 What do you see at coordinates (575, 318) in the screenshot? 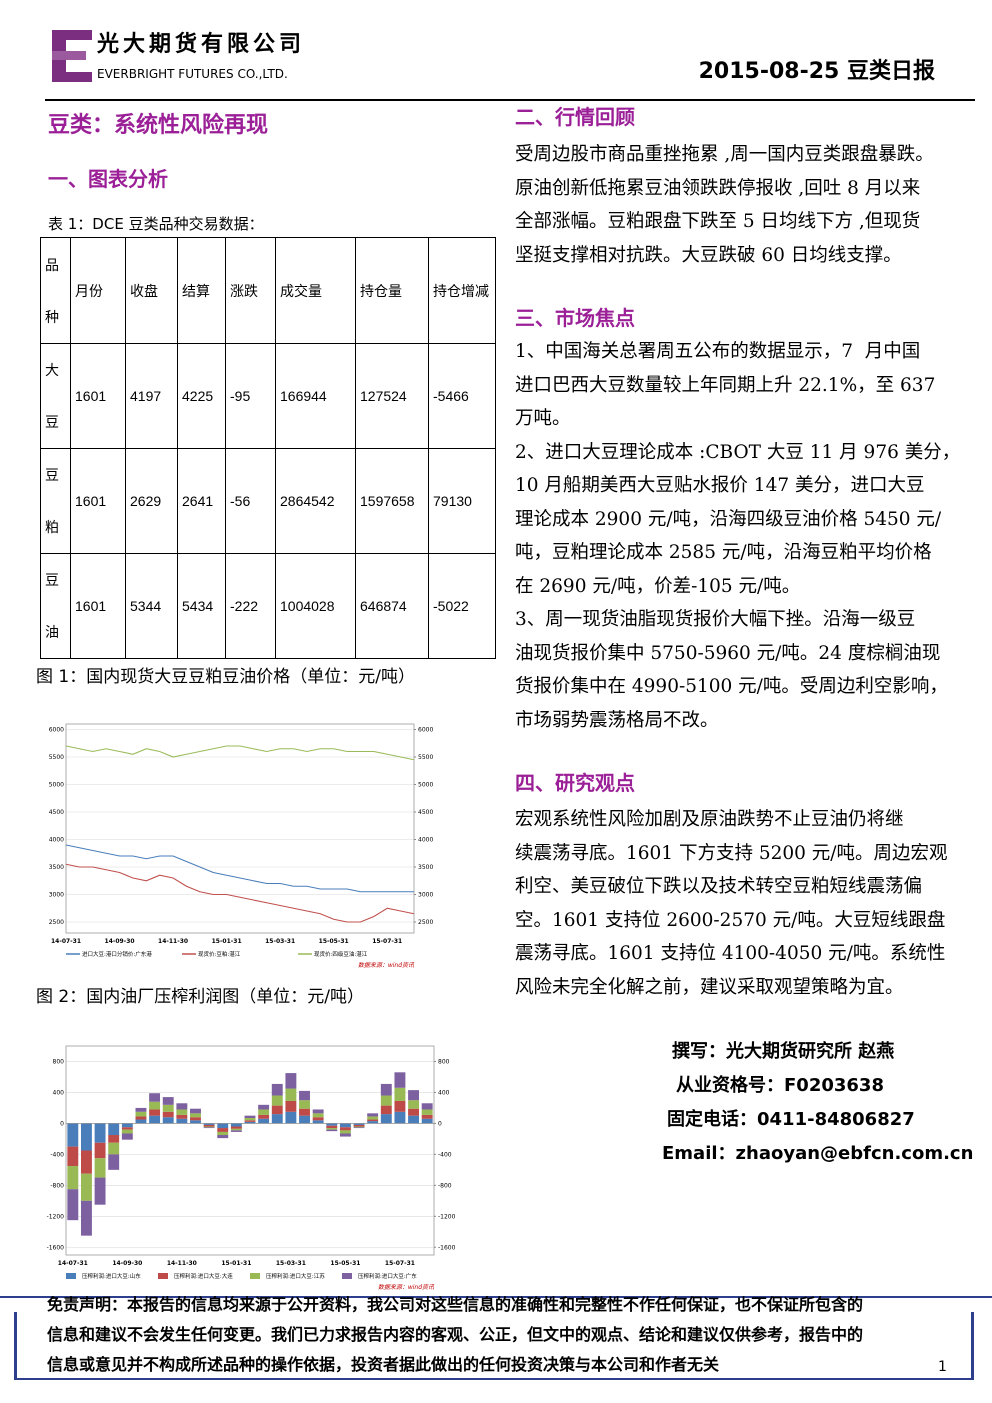
I see `section-heading: 三、市场焦点` at bounding box center [575, 318].